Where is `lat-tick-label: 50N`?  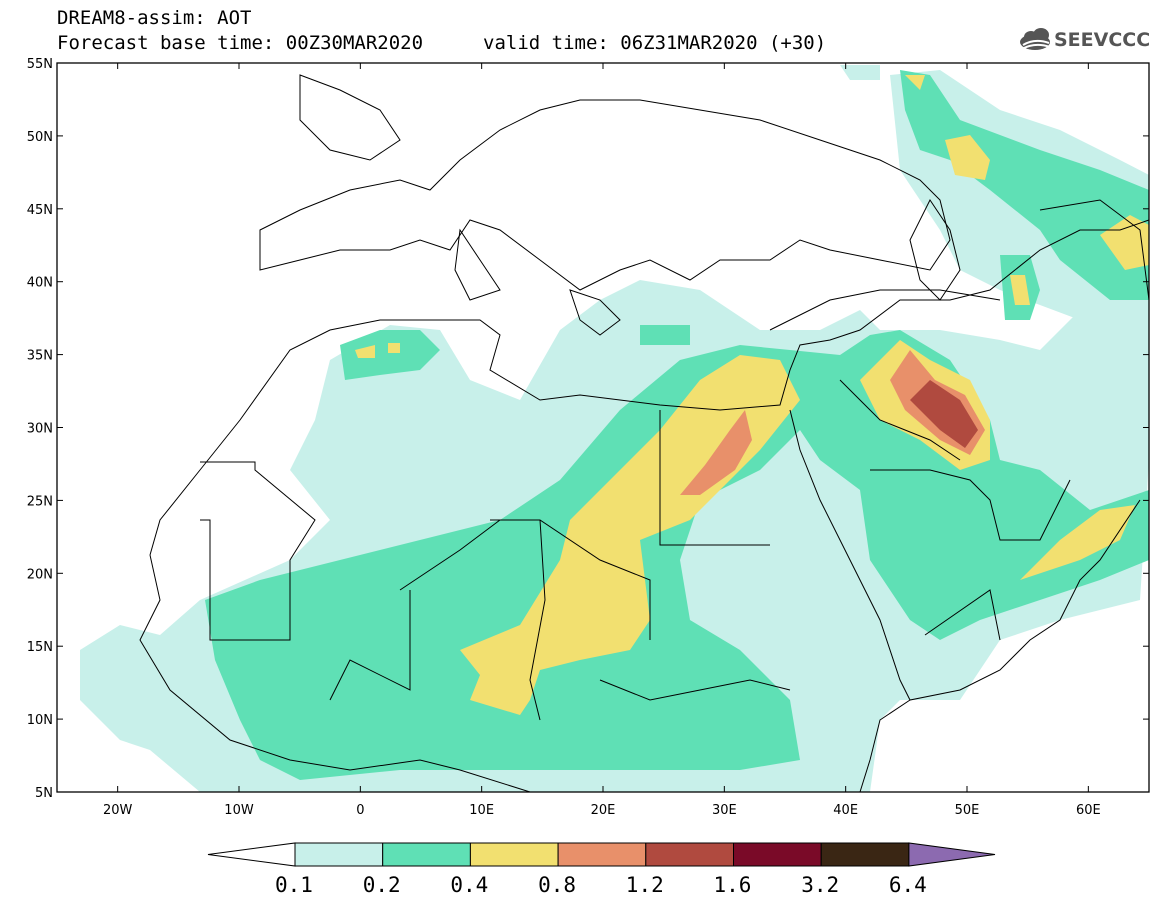
lat-tick-label: 50N is located at coordinates (40, 137).